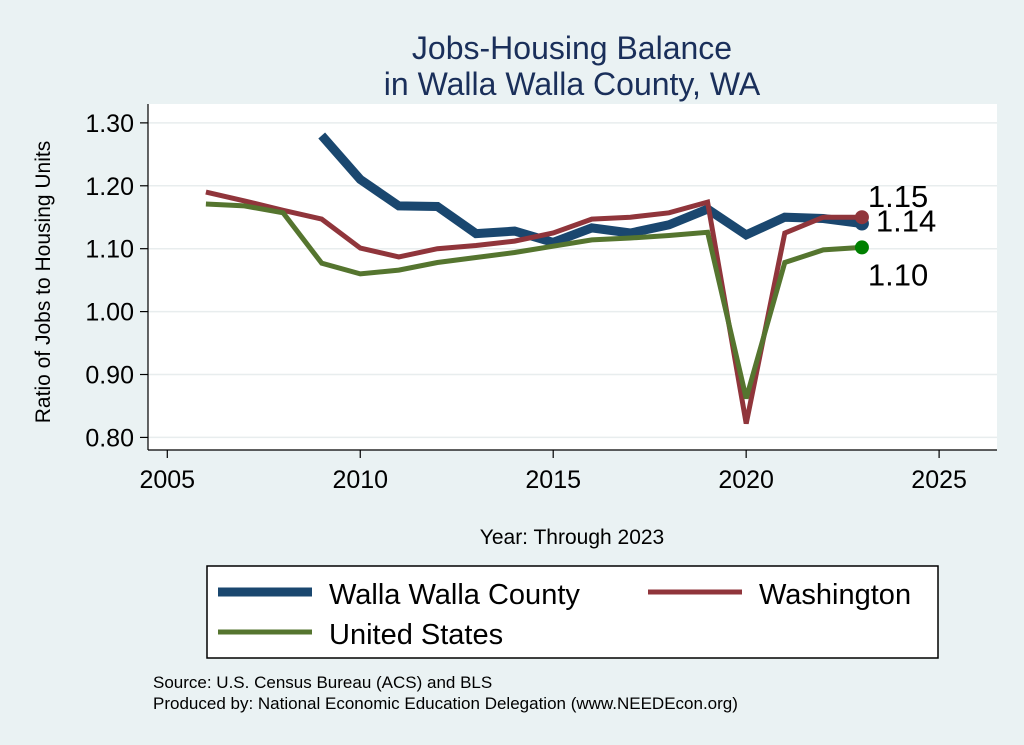 The height and width of the screenshot is (745, 1024). What do you see at coordinates (572, 48) in the screenshot?
I see `chart-title-line-1: Jobs-Housing Balance` at bounding box center [572, 48].